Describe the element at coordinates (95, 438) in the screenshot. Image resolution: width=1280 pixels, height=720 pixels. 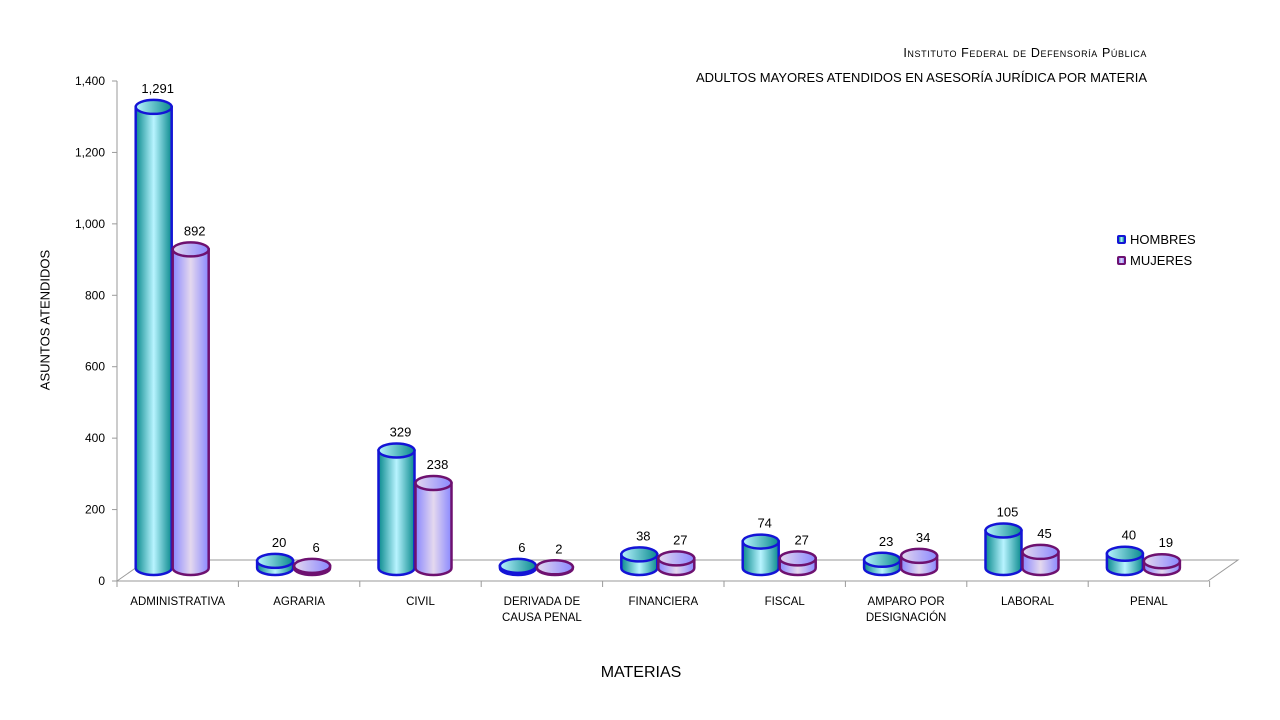
I see `y-tick-label: 400` at that location.